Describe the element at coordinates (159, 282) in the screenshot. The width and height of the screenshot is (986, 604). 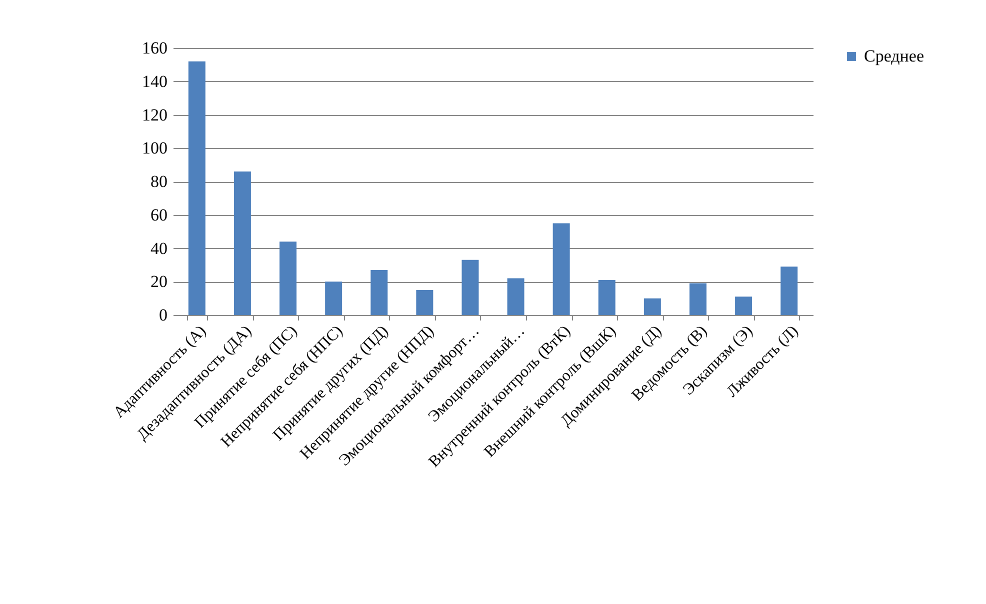
I see `y-tick-label: 20` at that location.